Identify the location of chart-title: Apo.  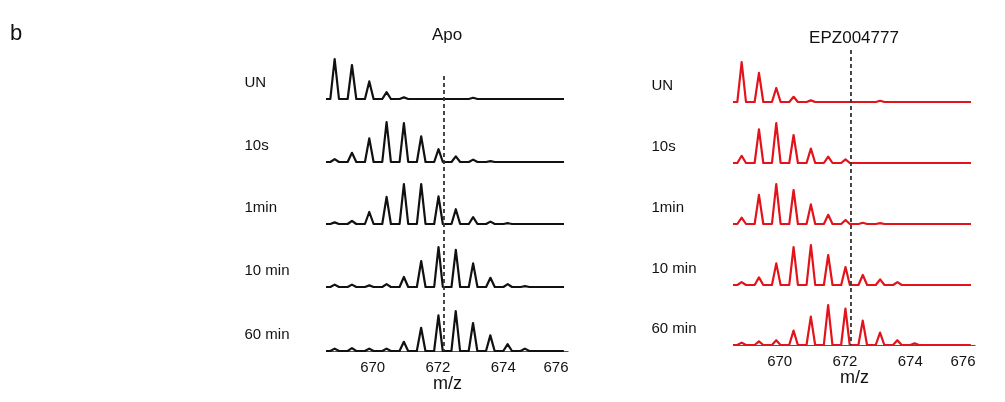
(447, 34).